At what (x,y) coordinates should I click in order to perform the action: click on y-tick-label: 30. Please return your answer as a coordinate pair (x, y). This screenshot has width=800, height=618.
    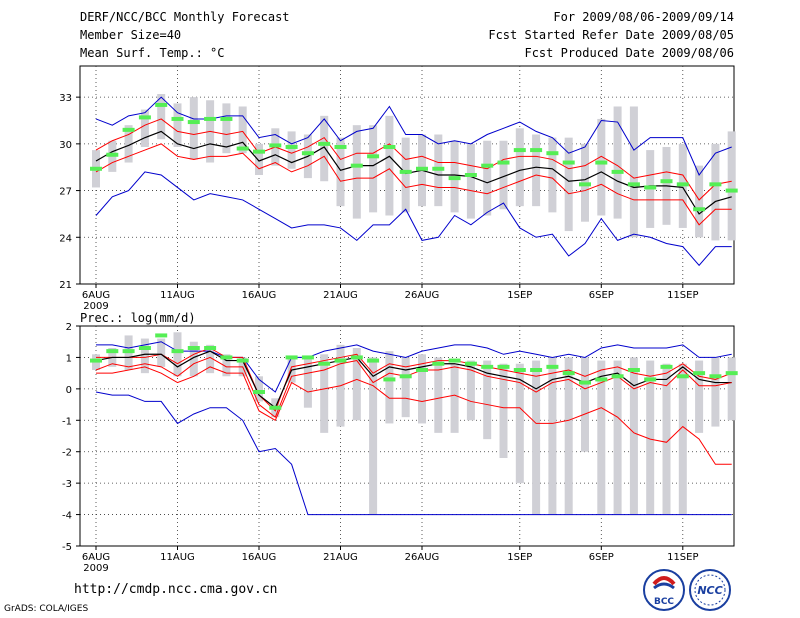
    Looking at the image, I should click on (65, 145).